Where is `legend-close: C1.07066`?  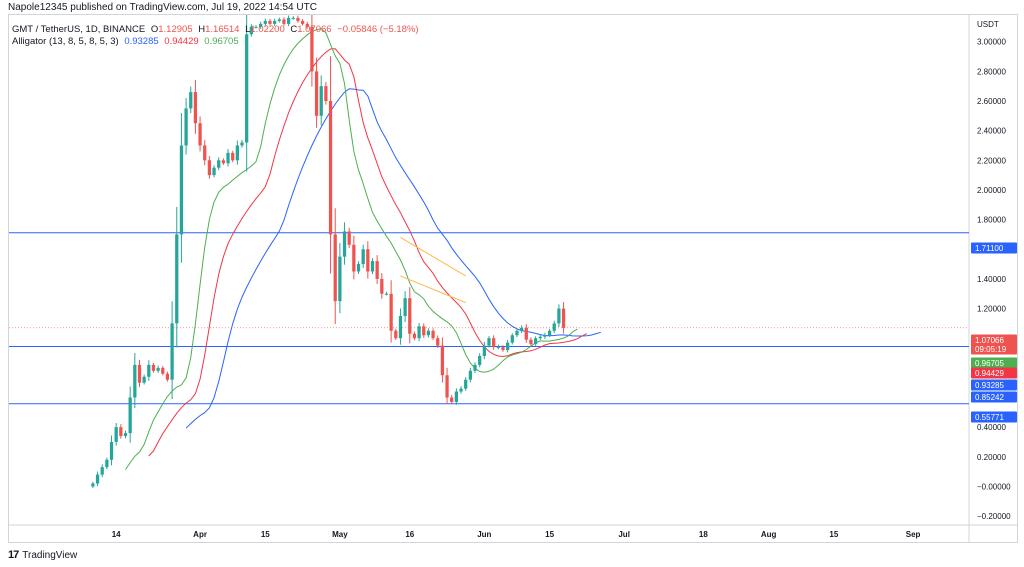 legend-close: C1.07066 is located at coordinates (310, 29).